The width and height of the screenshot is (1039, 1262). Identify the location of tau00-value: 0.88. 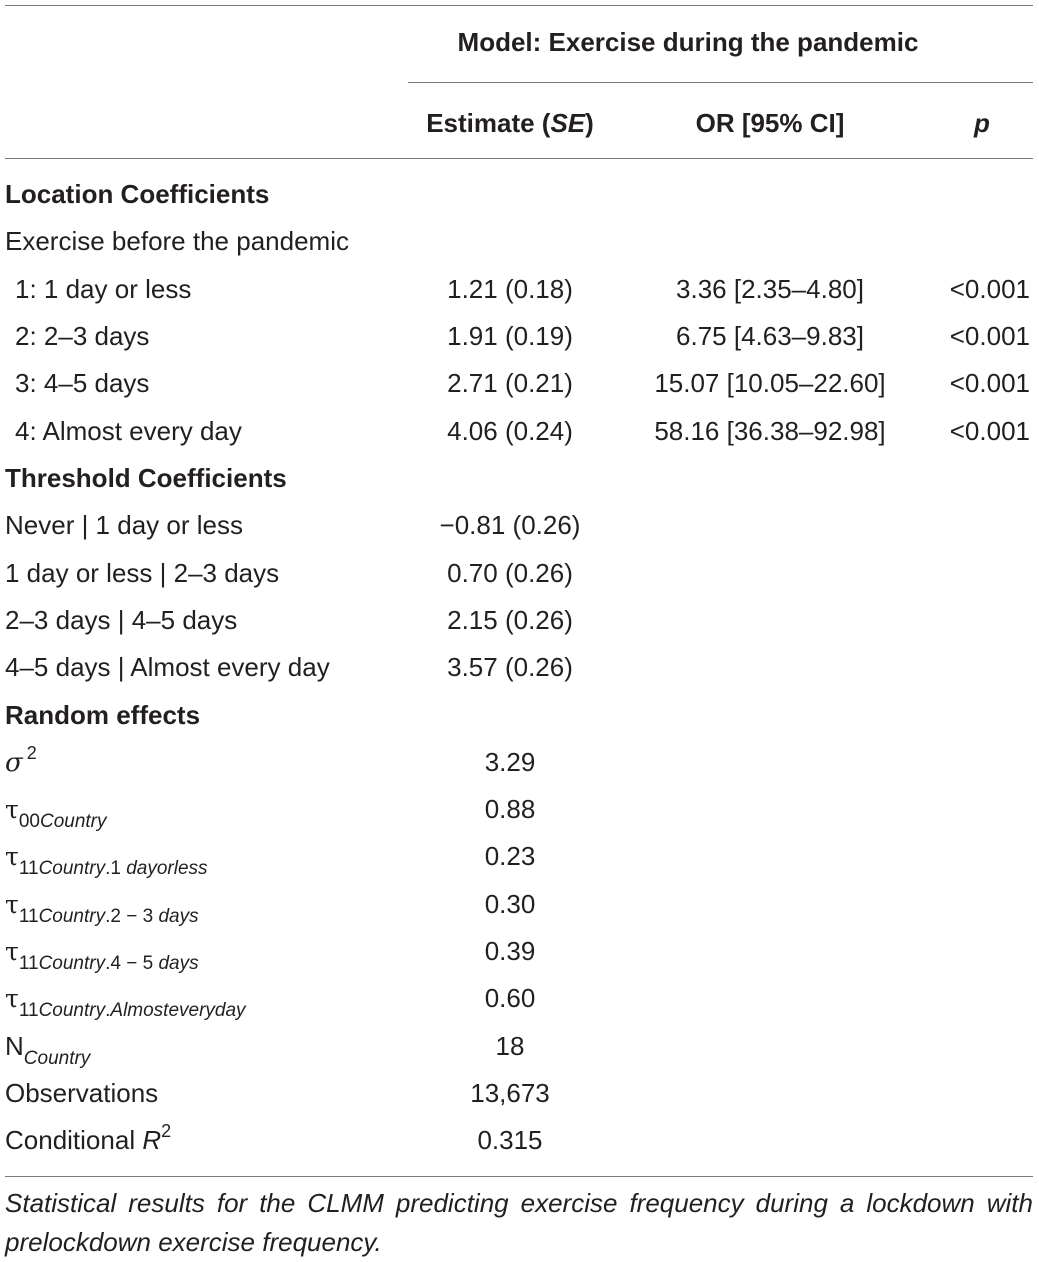
(510, 809).